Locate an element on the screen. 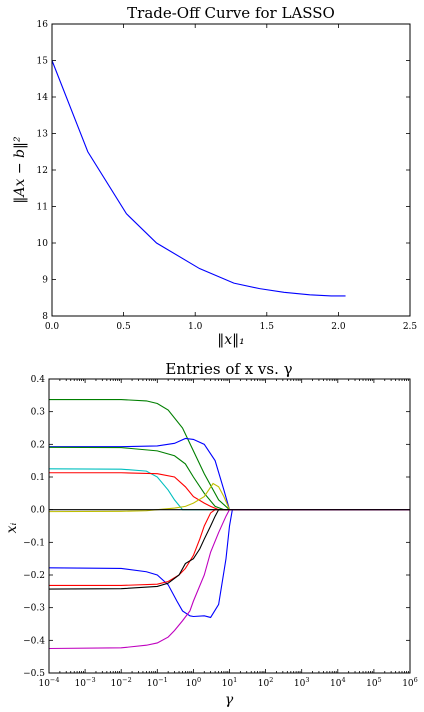 This screenshot has width=424, height=712. x-tick-label: 10⁻⁴ is located at coordinates (48, 682).